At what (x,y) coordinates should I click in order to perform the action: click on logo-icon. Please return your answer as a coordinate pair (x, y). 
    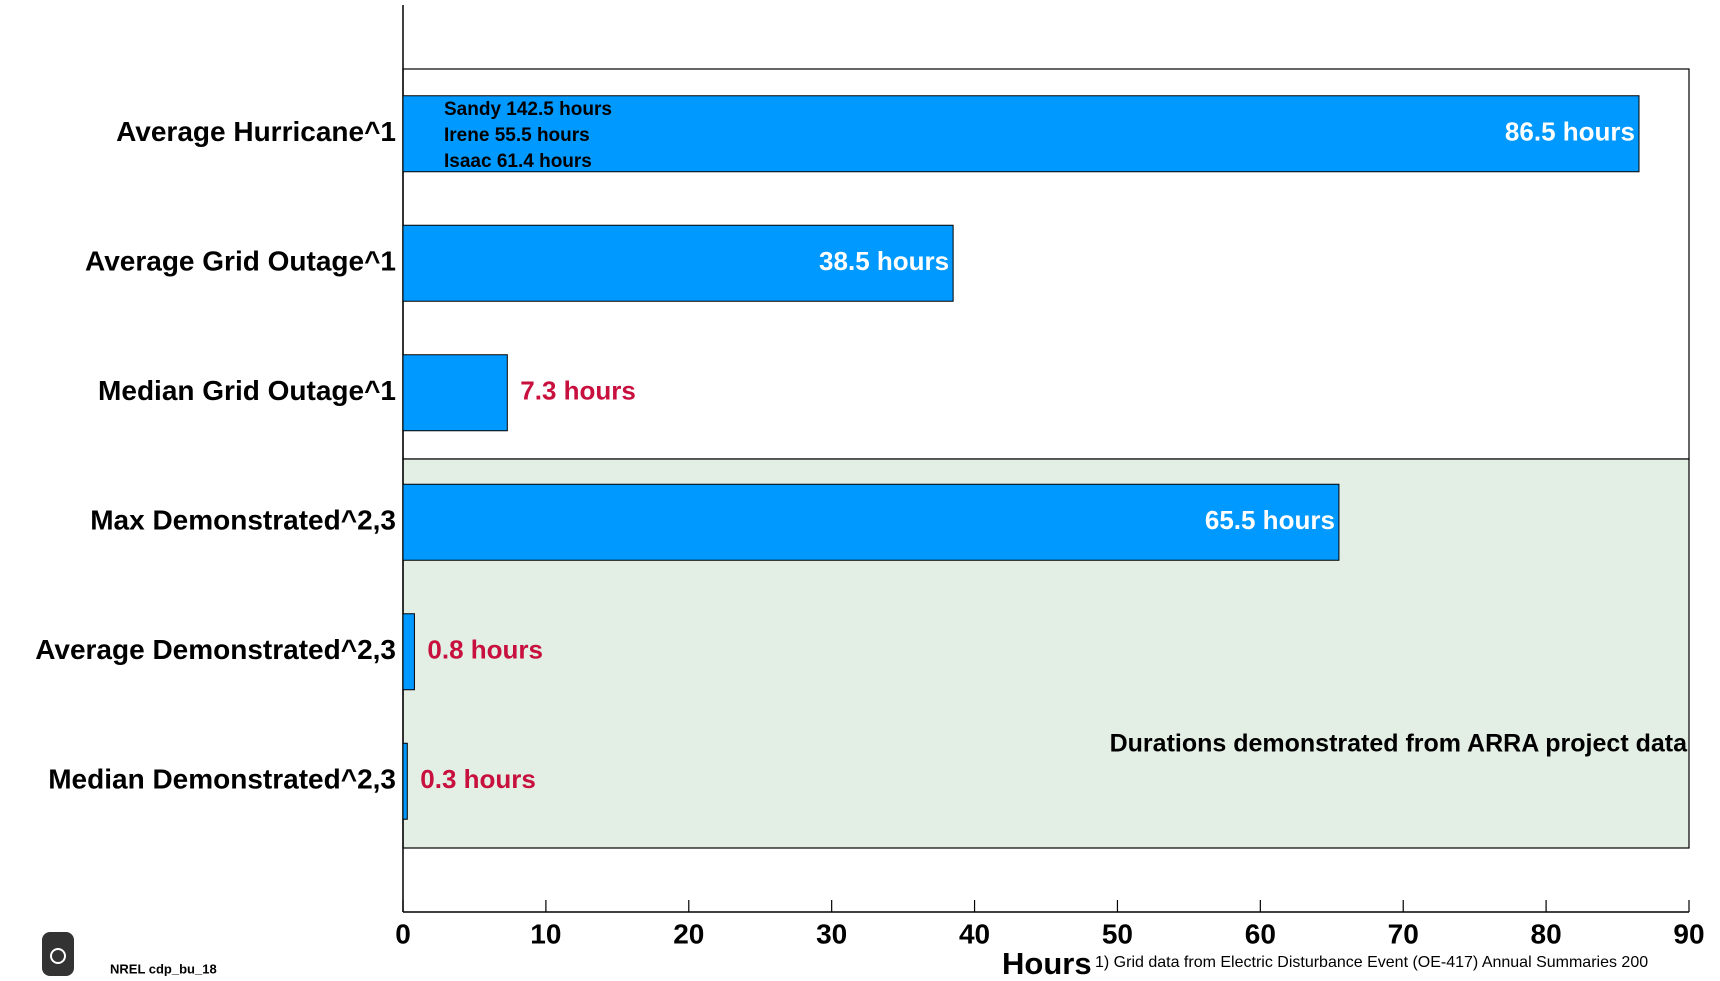
    Looking at the image, I should click on (58, 954).